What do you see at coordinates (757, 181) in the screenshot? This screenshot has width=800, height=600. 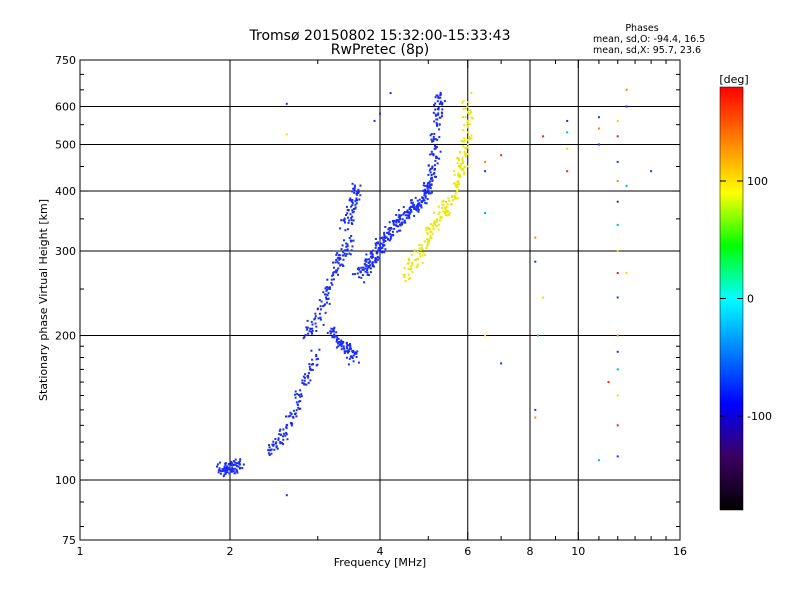 I see `colorbar-tick-label: 100` at bounding box center [757, 181].